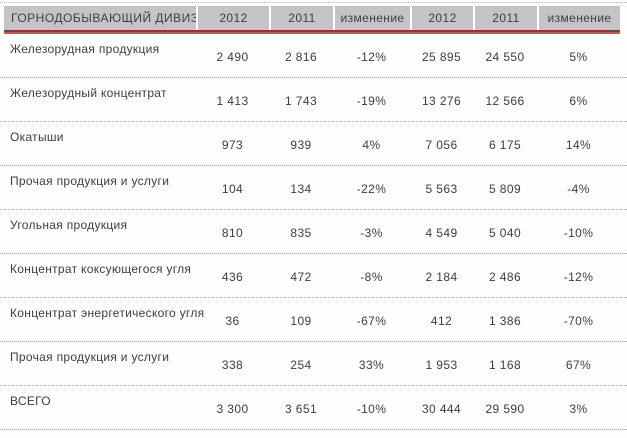 This screenshot has width=627, height=438. Describe the element at coordinates (505, 189) in the screenshot. I see `cell-value: 5 809` at that location.